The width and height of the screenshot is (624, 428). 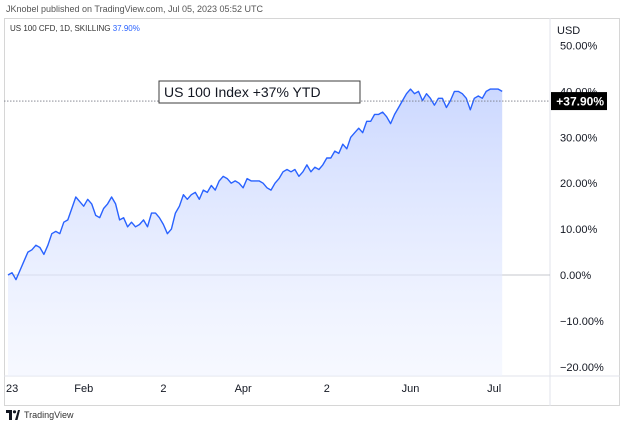 I want to click on last-price-badge: +37.90%, so click(x=579, y=101).